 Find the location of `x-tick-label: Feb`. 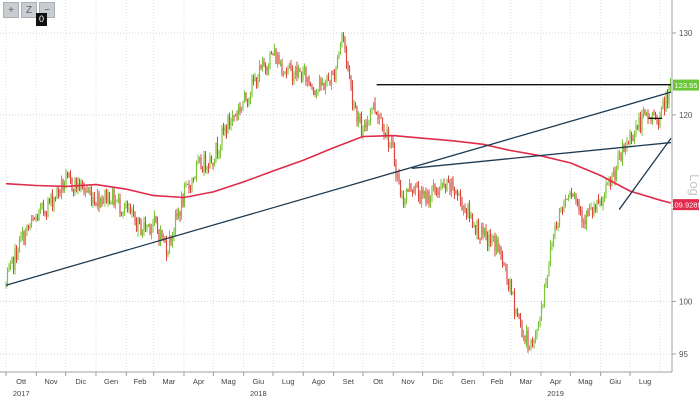

x-tick-label: Feb is located at coordinates (496, 381).